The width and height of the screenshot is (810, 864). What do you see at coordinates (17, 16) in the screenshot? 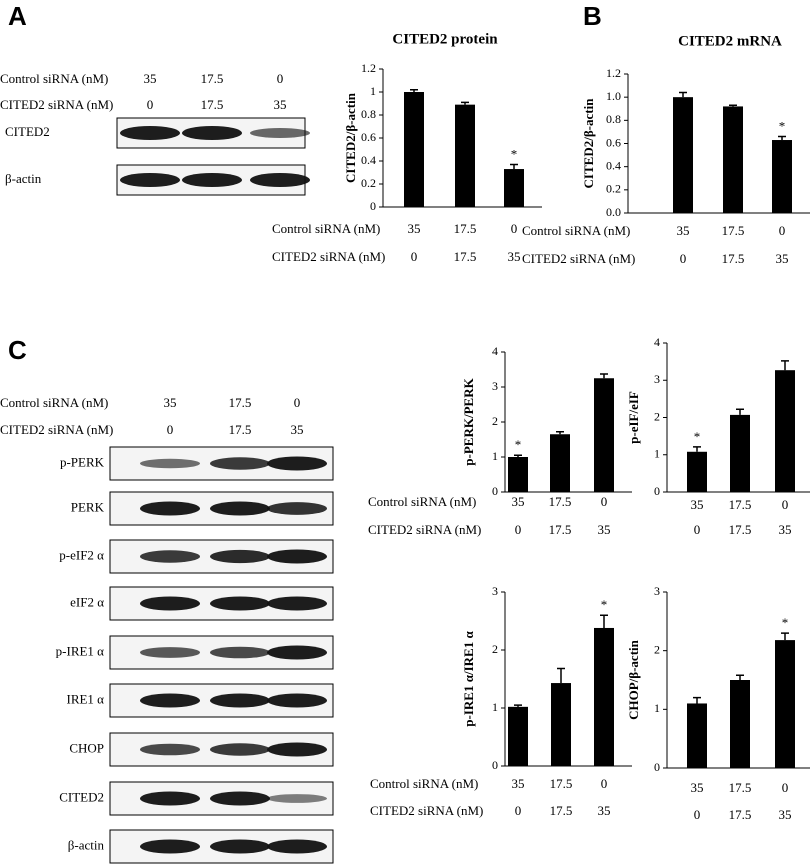
I see `panel-label: A` at bounding box center [17, 16].